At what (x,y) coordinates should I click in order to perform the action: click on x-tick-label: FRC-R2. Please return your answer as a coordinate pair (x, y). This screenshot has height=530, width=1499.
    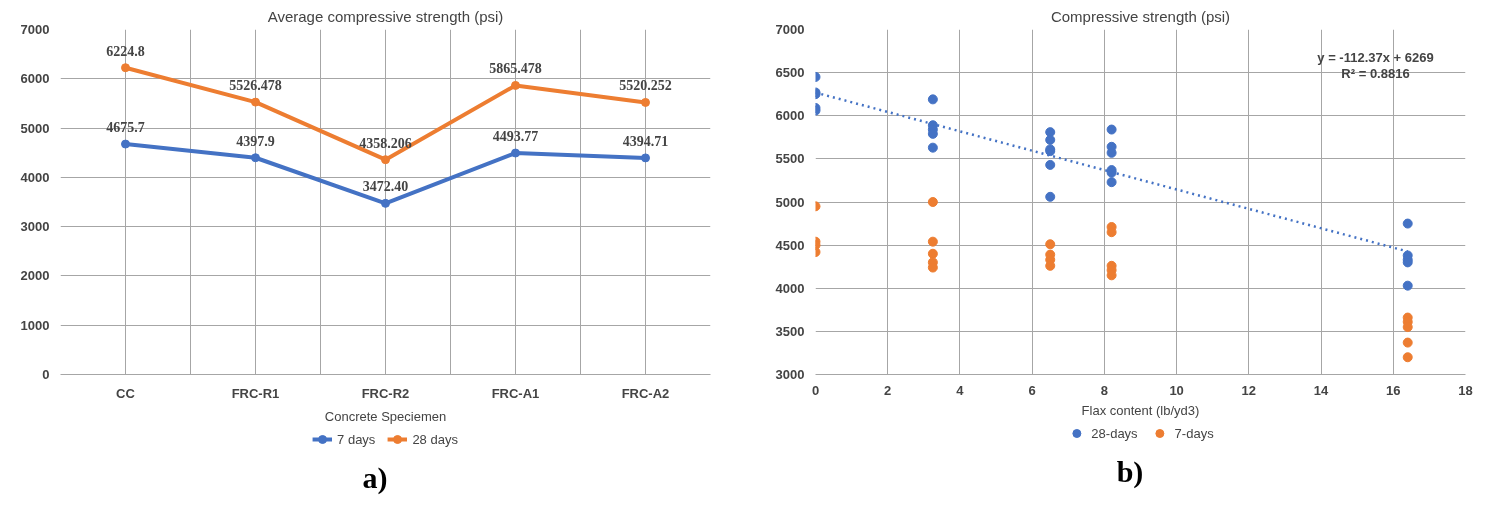
    Looking at the image, I should click on (385, 393).